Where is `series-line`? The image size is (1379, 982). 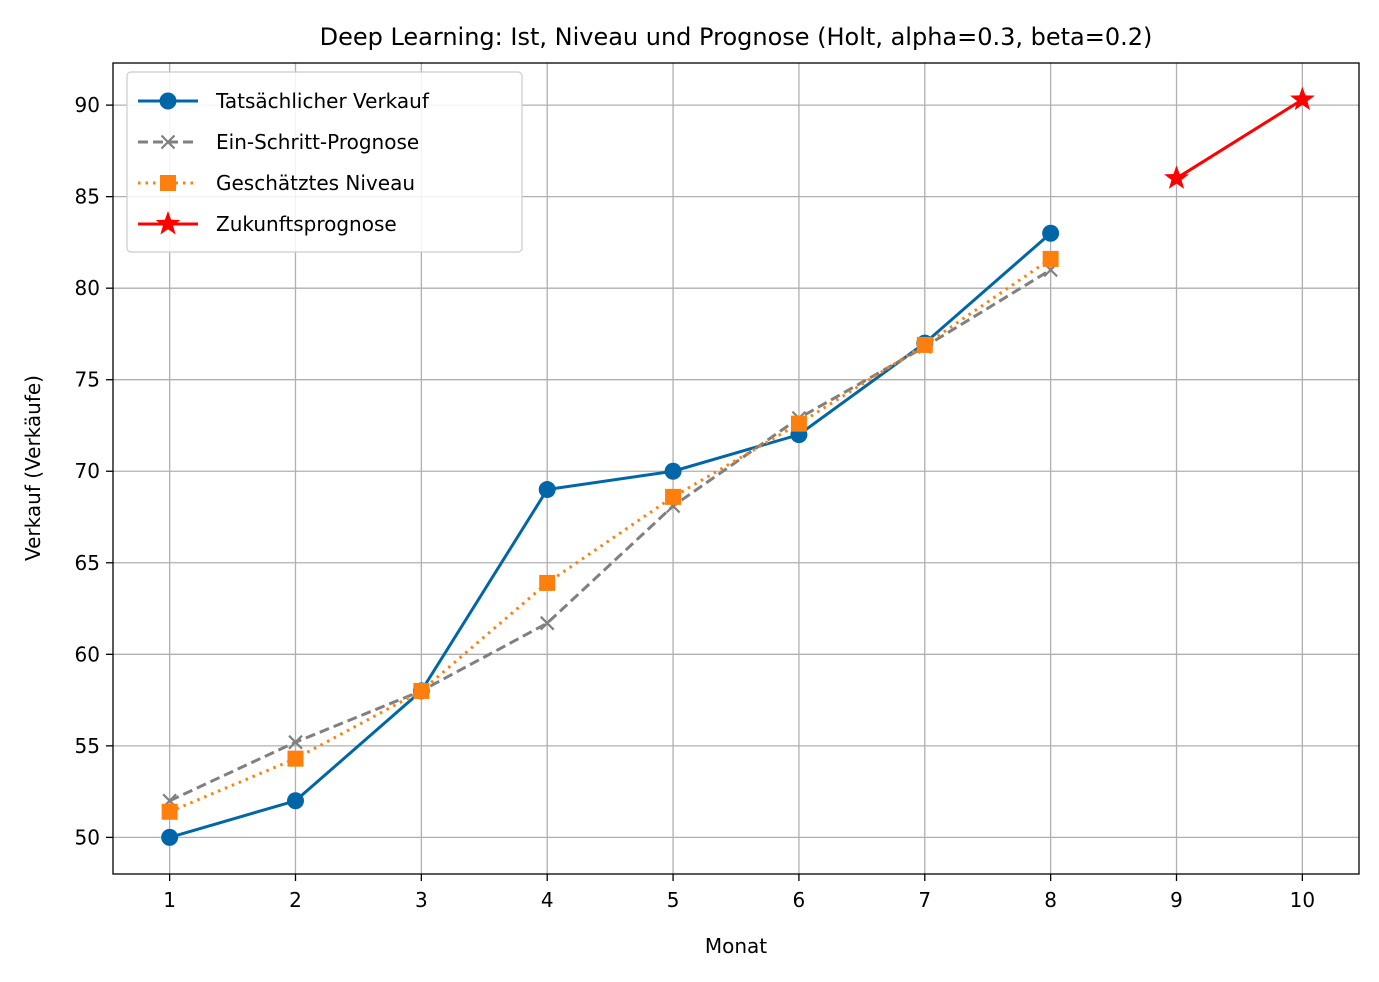
series-line is located at coordinates (1239, 139).